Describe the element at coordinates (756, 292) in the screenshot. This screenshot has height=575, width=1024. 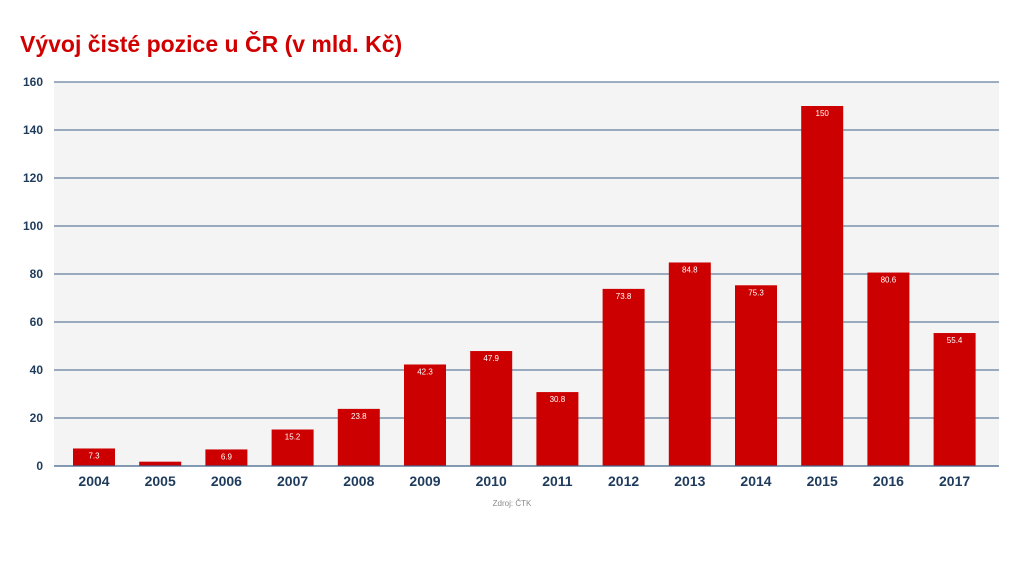
I see `bar-data-label: 75.3` at that location.